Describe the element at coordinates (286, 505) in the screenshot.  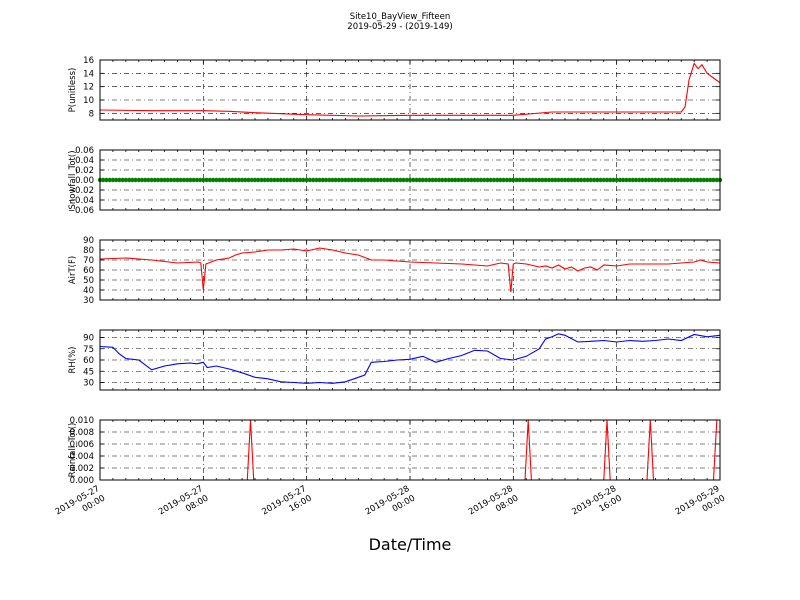
I see `x-tick-label: 2019-05-2716:00` at that location.